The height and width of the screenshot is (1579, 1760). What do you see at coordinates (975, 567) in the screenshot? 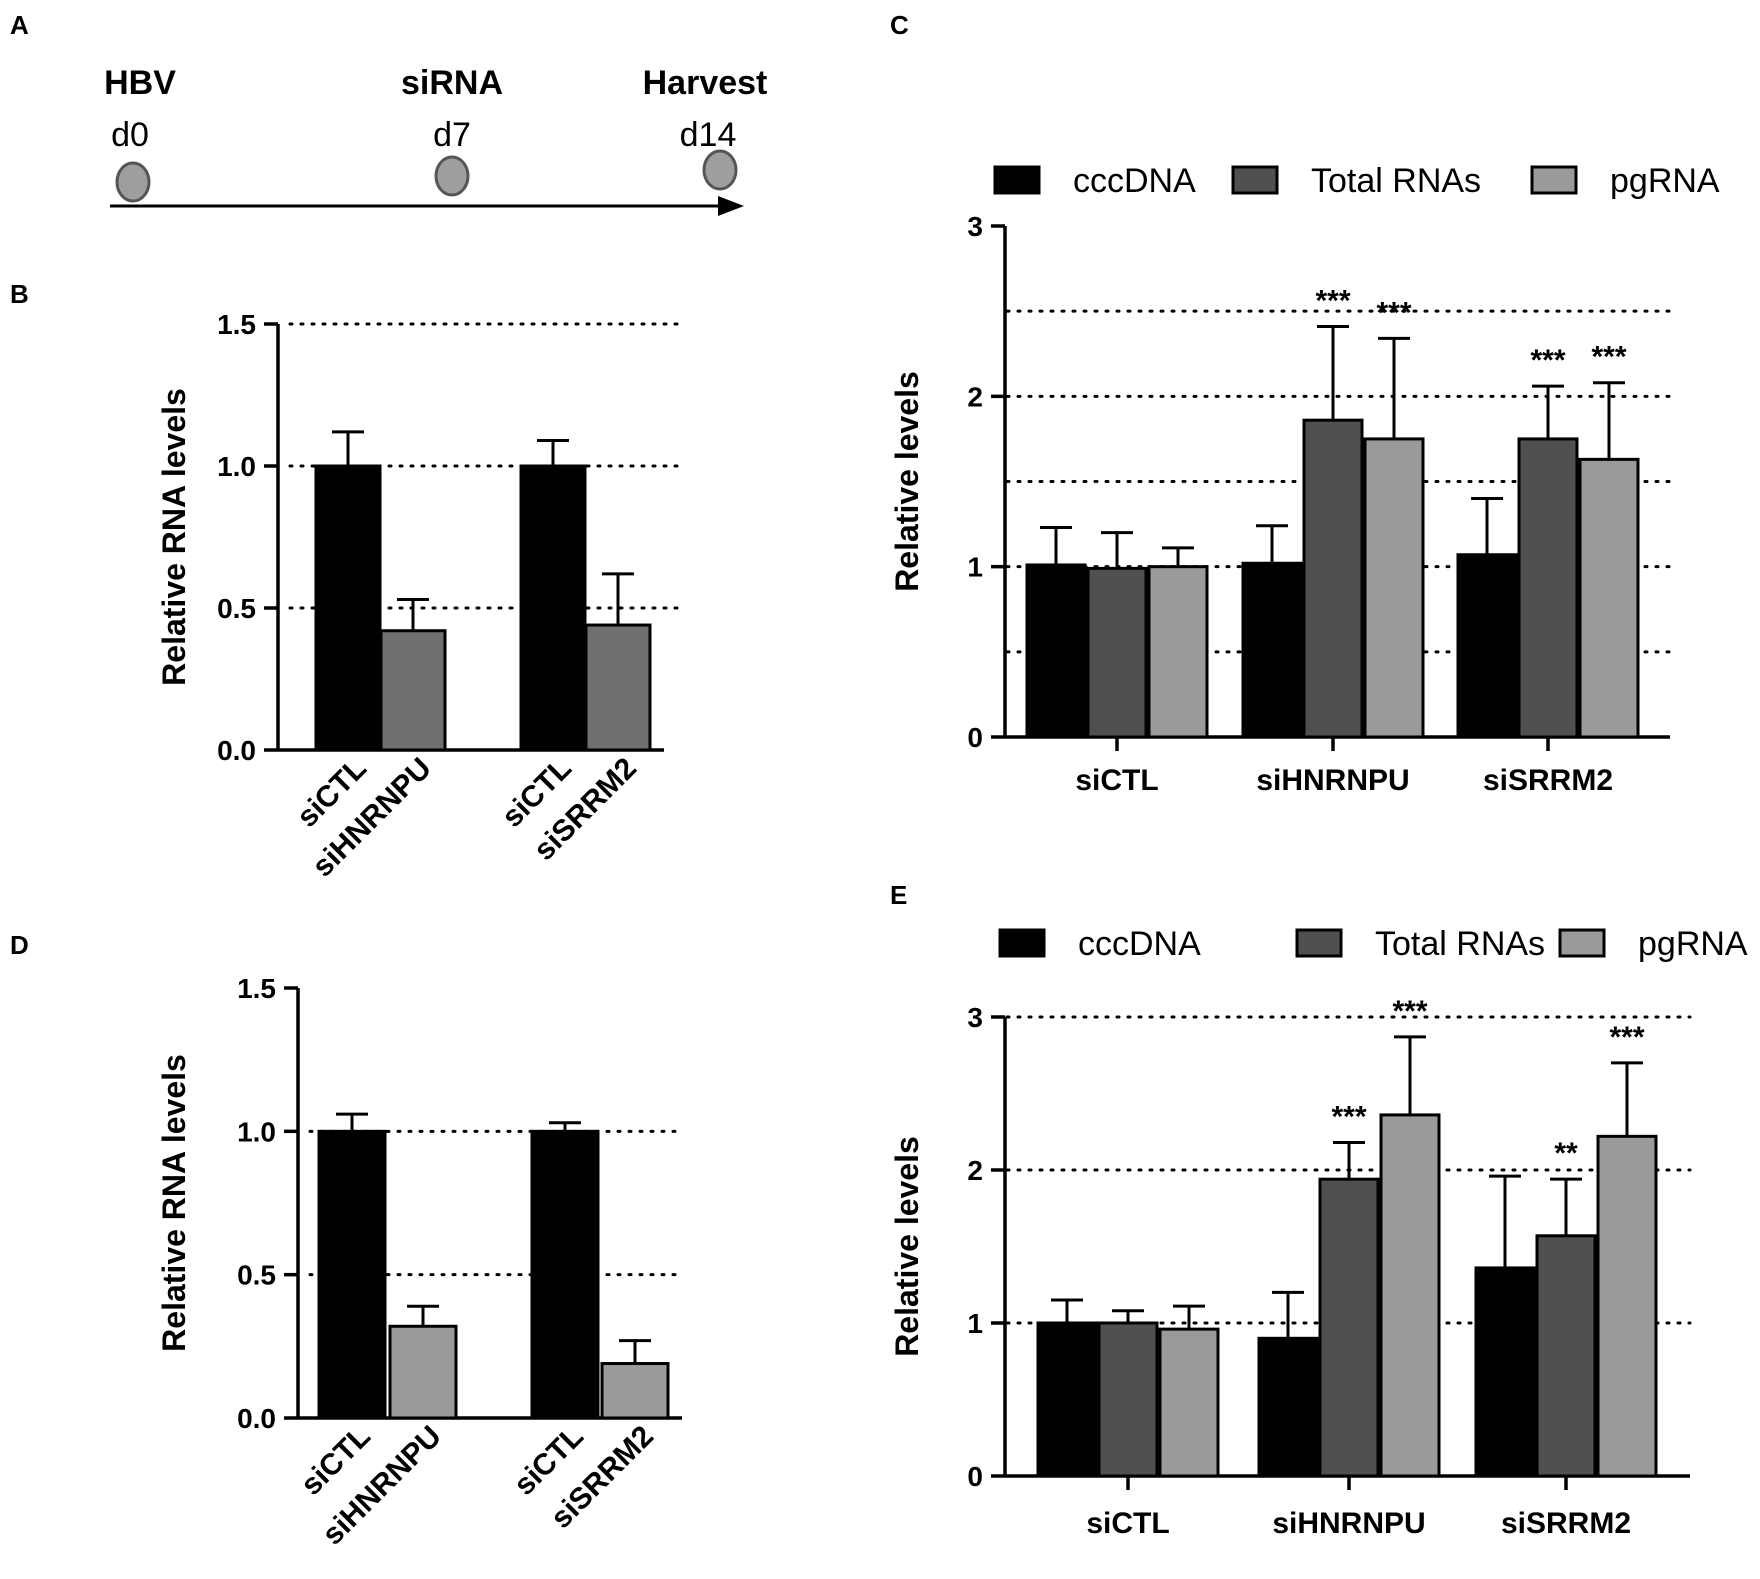
I see `chart-c-y-tick-label: 1` at bounding box center [975, 567].